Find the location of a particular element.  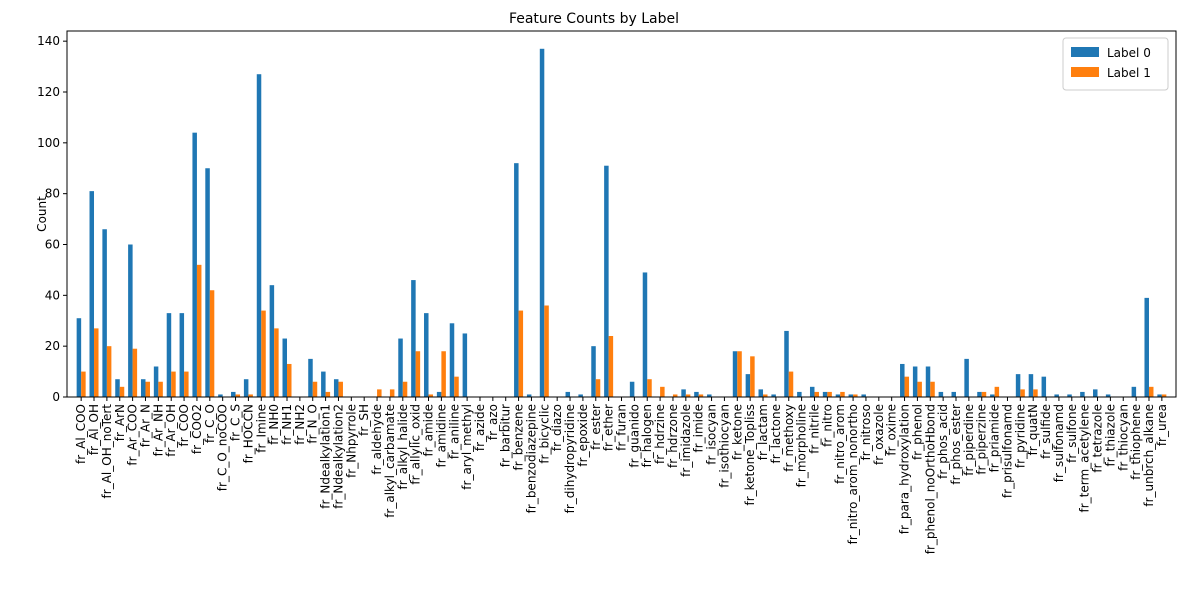

x-tick-label: fr_isocyan is located at coordinates (712, 434).